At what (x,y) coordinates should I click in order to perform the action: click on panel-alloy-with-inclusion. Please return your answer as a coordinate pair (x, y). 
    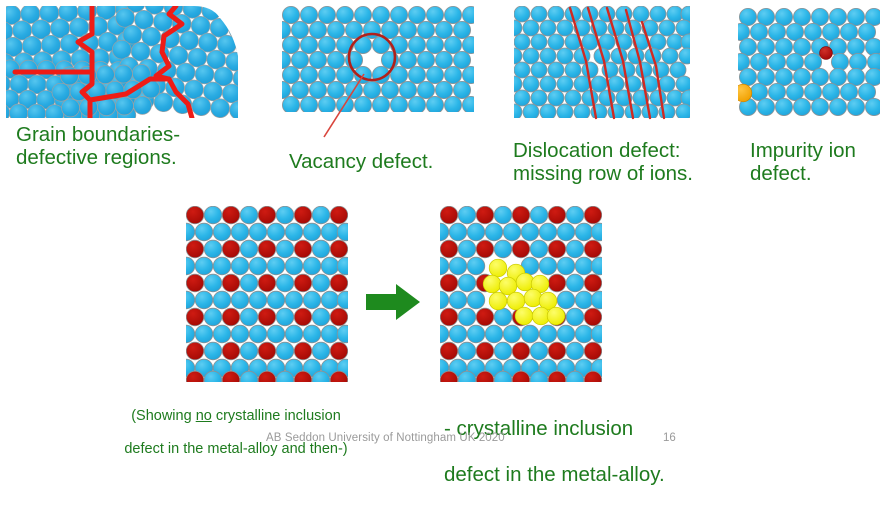
    Looking at the image, I should click on (521, 294).